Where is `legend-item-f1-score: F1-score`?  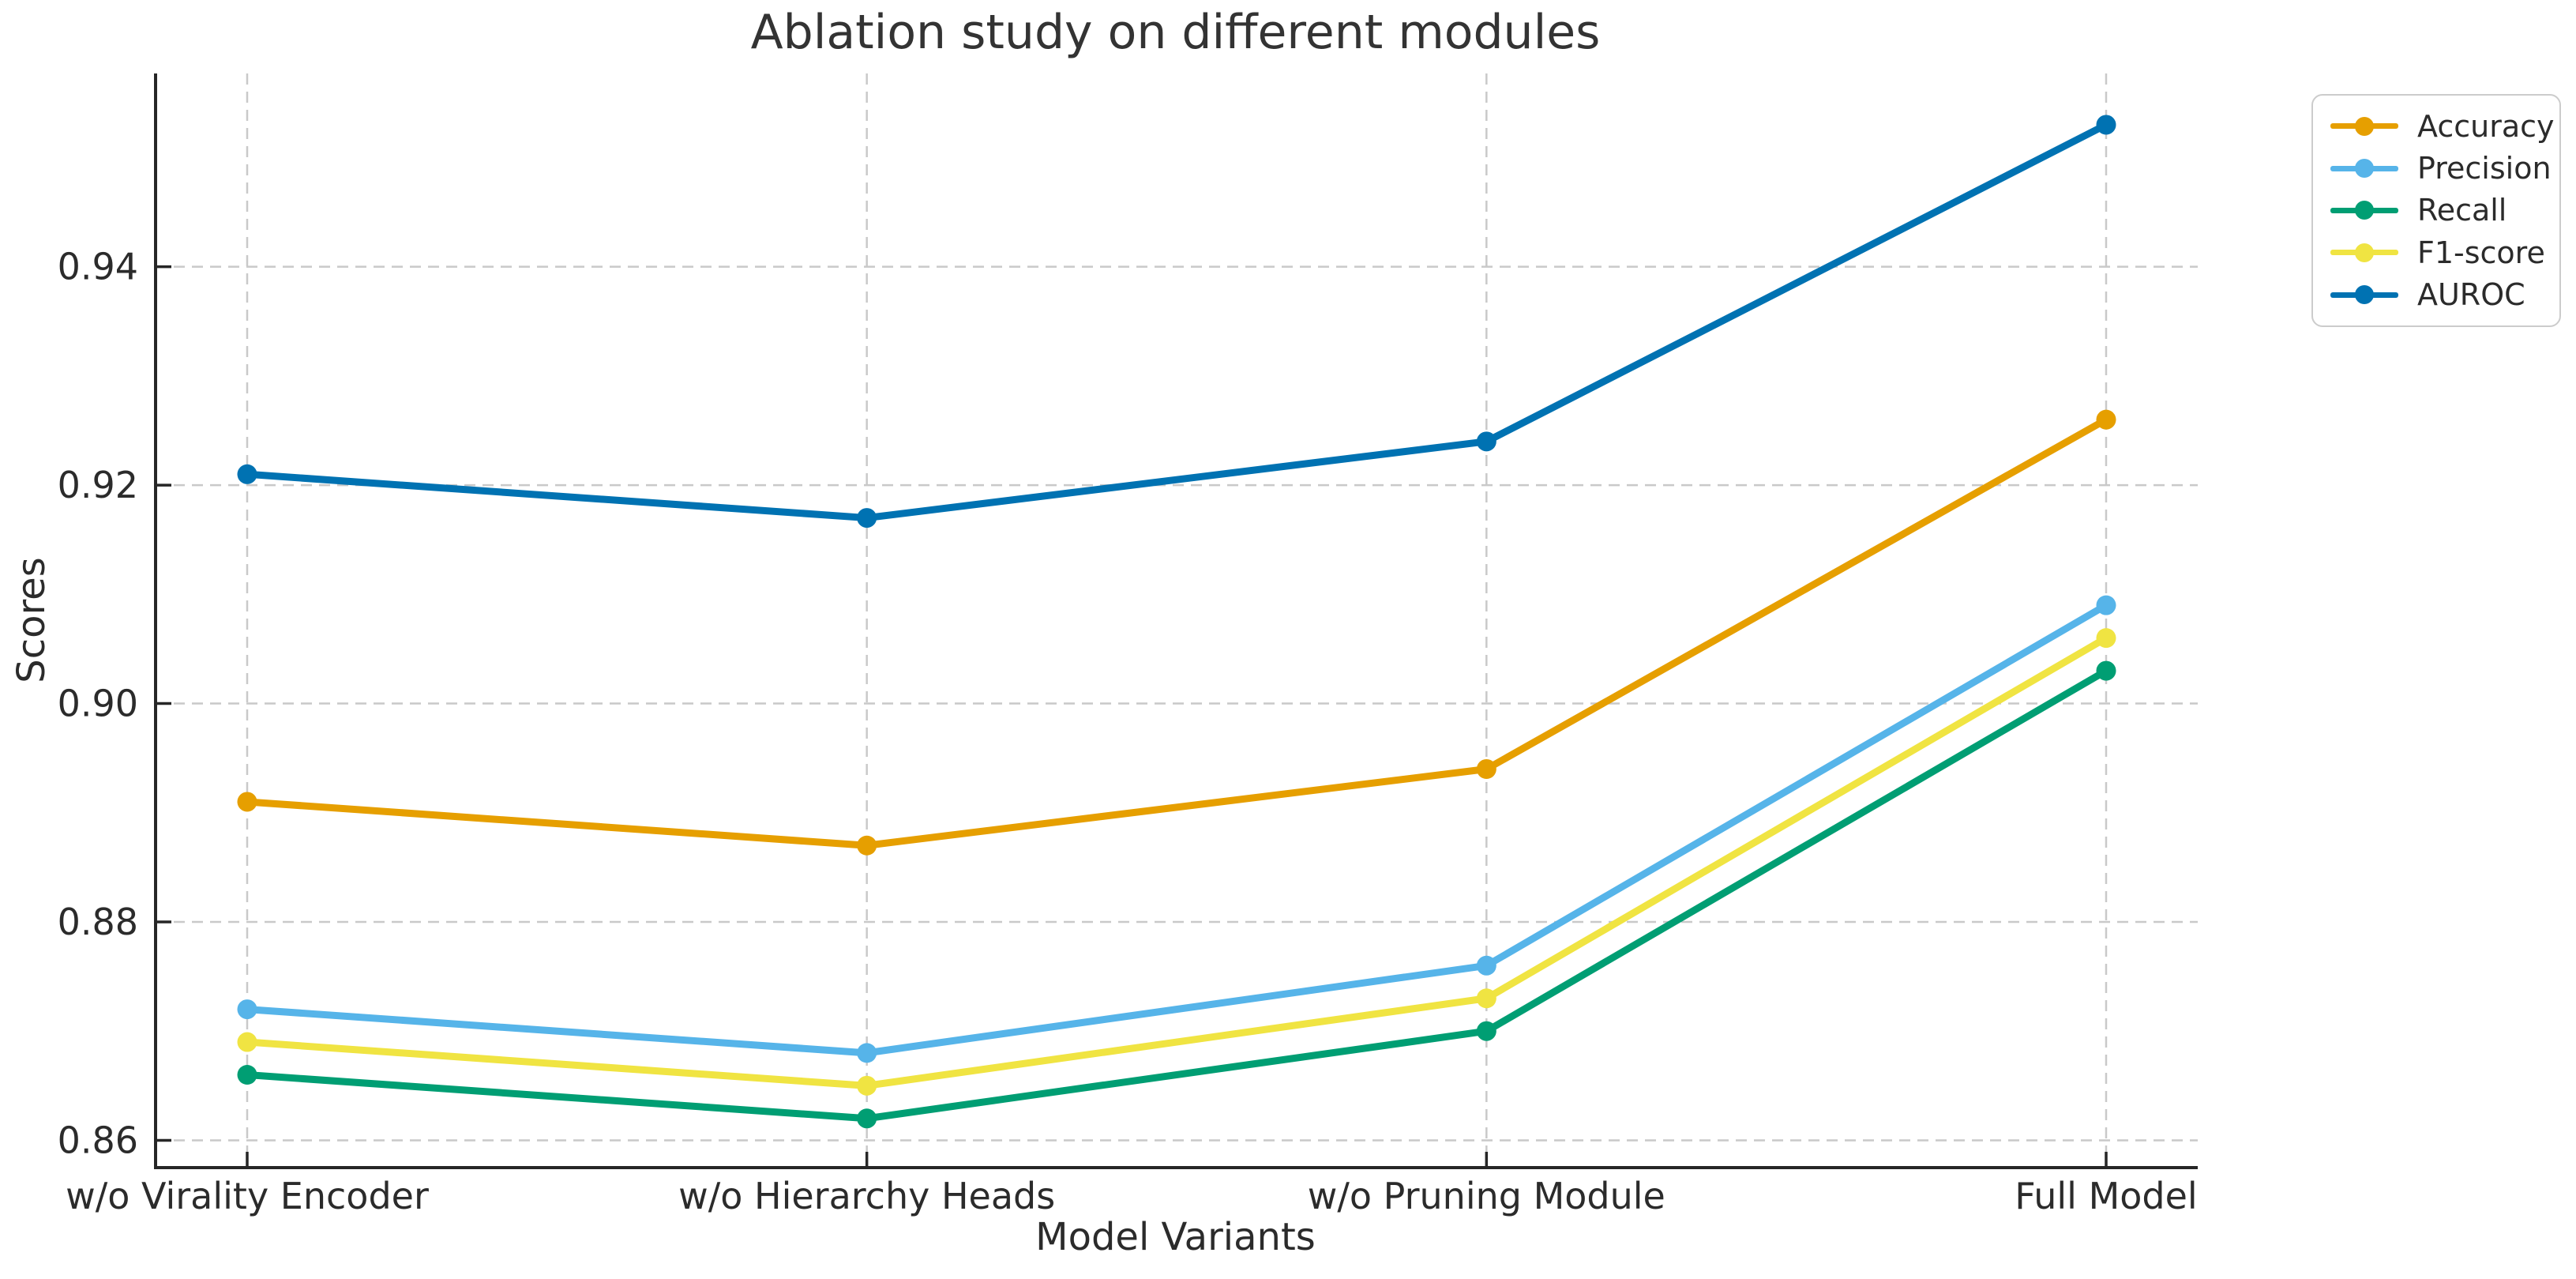
legend-item-f1-score: F1-score is located at coordinates (2437, 252).